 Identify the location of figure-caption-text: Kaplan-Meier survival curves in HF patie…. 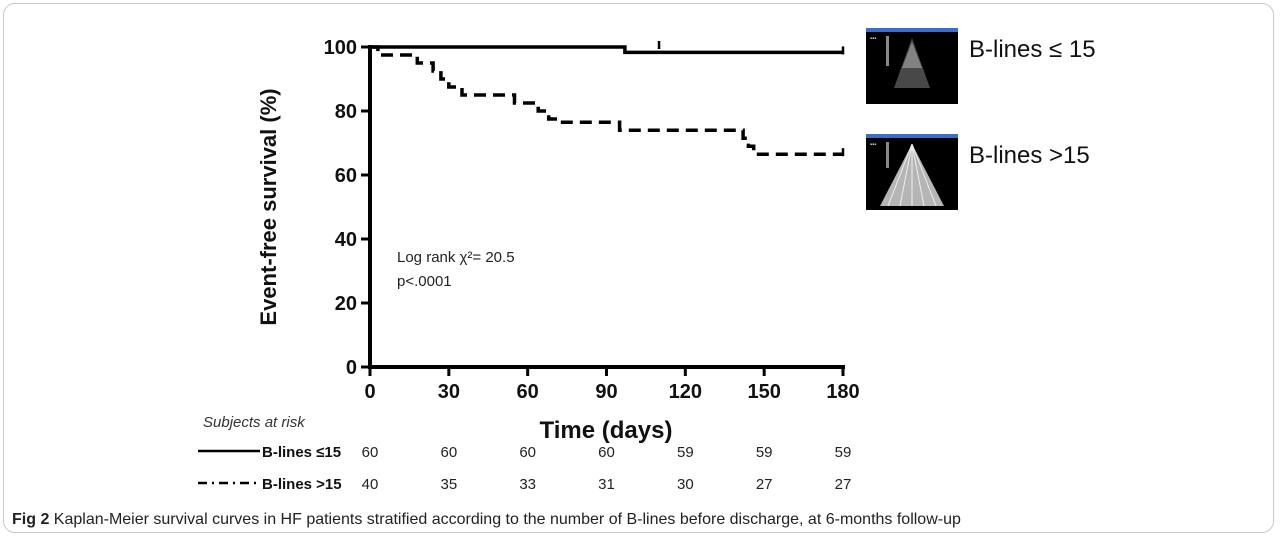
(505, 519).